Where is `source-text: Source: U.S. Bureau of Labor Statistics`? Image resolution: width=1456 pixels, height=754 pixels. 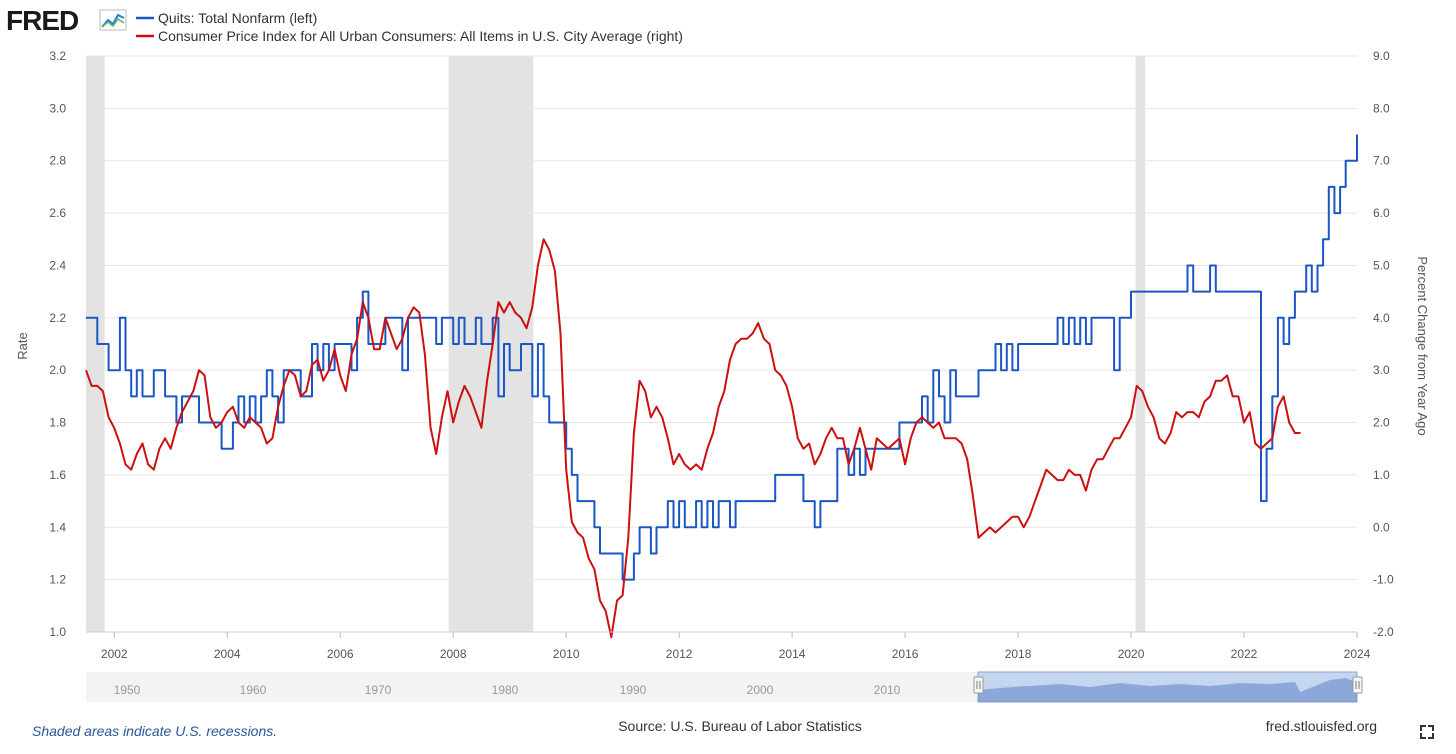 source-text: Source: U.S. Bureau of Labor Statistics is located at coordinates (740, 726).